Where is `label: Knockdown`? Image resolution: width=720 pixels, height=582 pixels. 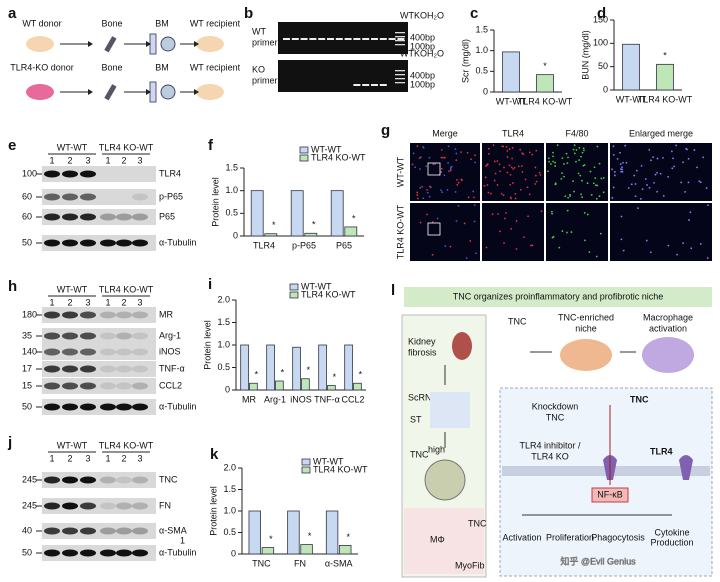 label: Knockdown is located at coordinates (555, 406).